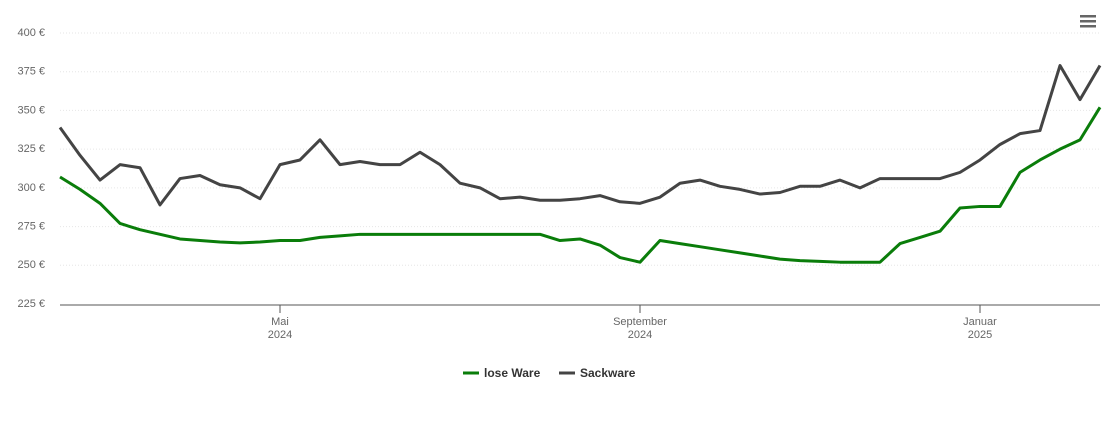  Describe the element at coordinates (31, 304) in the screenshot. I see `y-tick-label: 225 €` at that location.